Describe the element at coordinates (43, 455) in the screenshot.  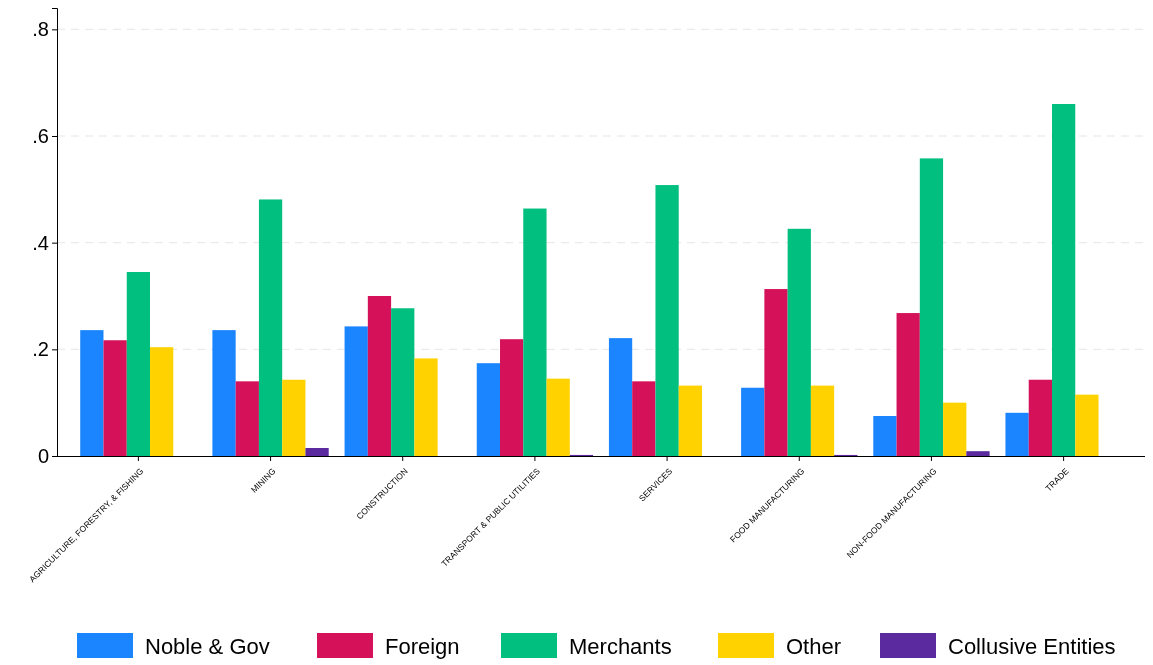
I see `y-tick-label: 0` at that location.